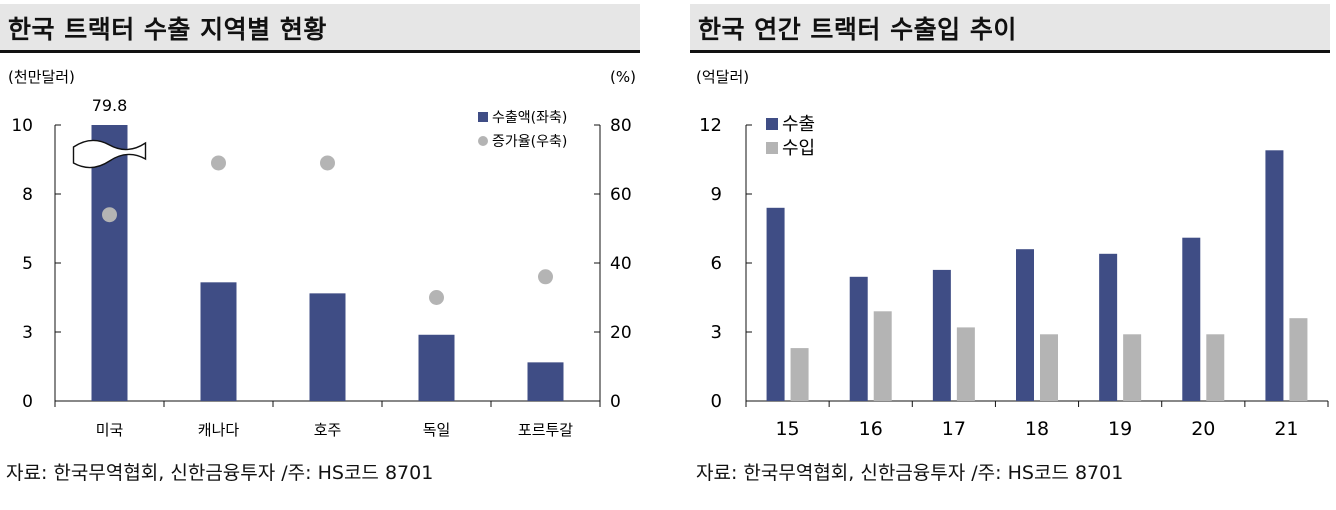  Describe the element at coordinates (772, 148) in the screenshot. I see `legend-swatch-import` at that location.